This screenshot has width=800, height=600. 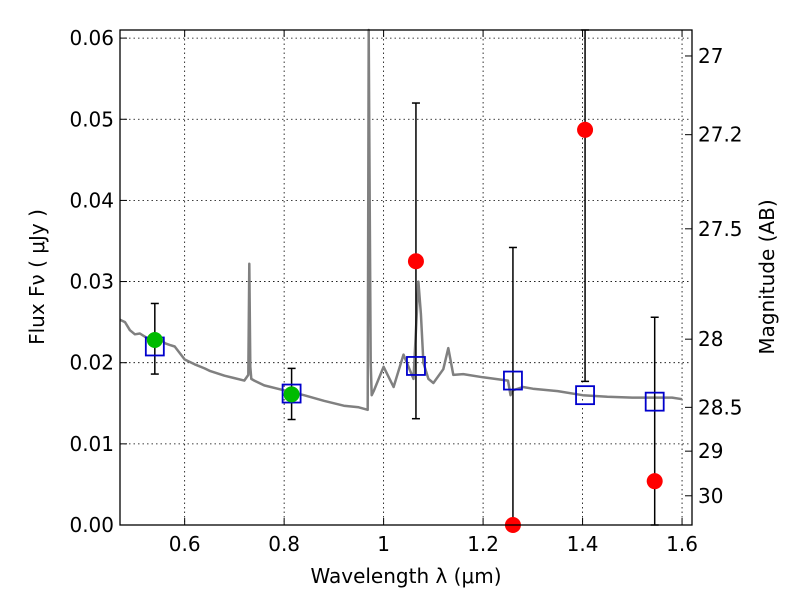 I want to click on y-tick-label: 0.06, so click(x=91, y=38).